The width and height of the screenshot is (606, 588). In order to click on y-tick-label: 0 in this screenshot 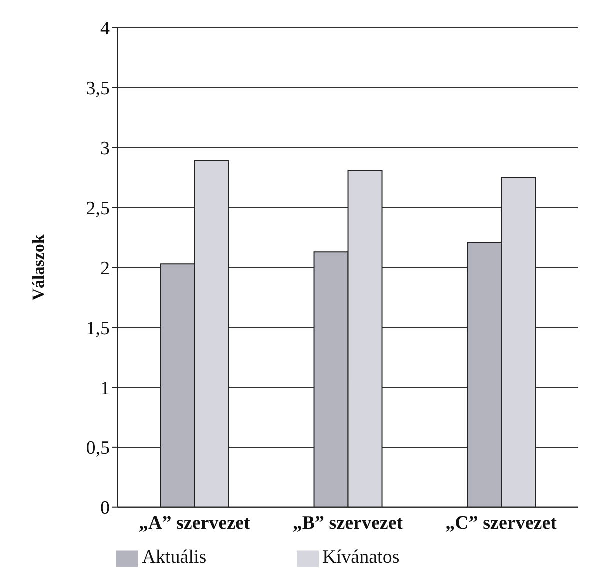, I will do `click(105, 509)`.